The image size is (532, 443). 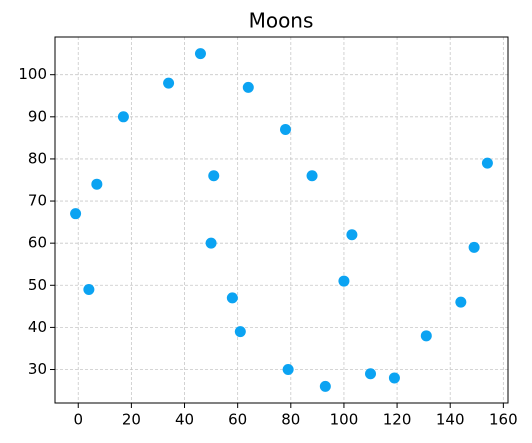 I want to click on x-tick-label: 40, so click(x=184, y=420).